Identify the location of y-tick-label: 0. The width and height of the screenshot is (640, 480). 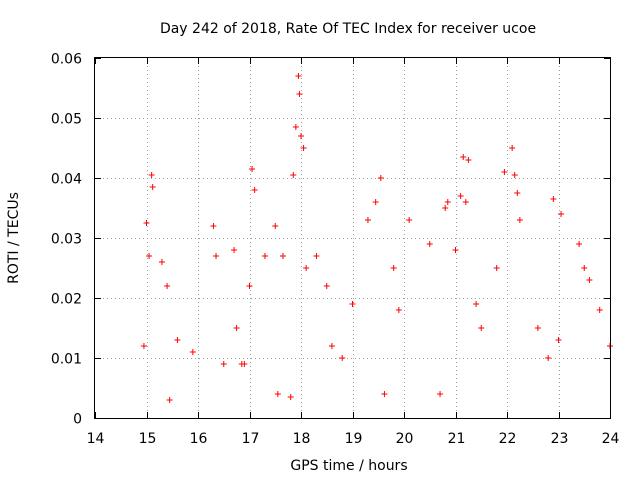
(77, 420).